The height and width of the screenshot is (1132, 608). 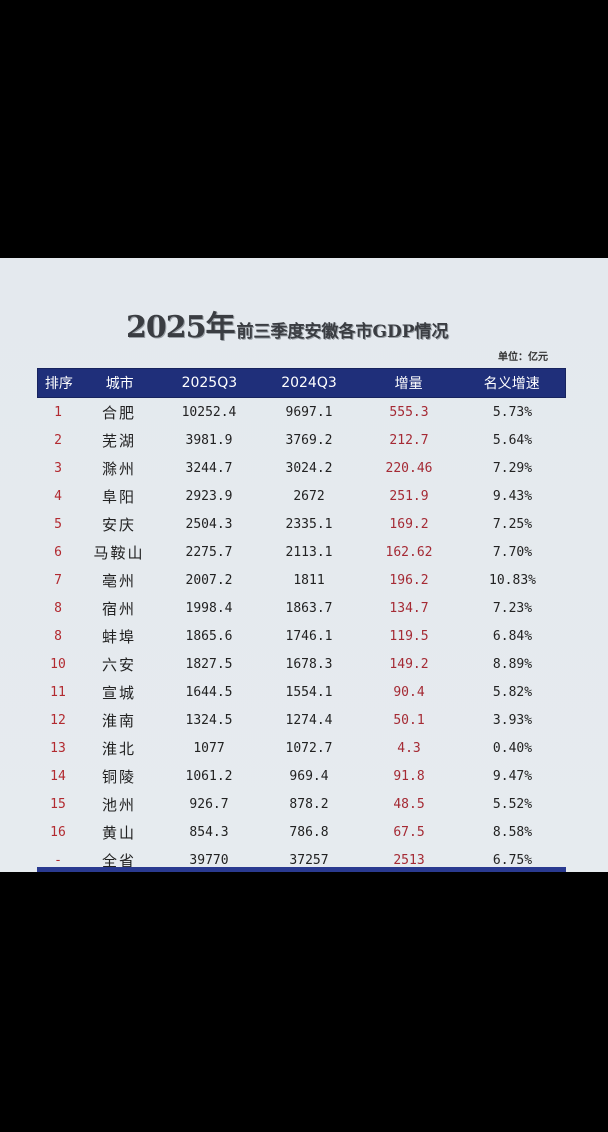 I want to click on table-row: - 全省 39770 37257 2513 6.75%, so click(x=301, y=859).